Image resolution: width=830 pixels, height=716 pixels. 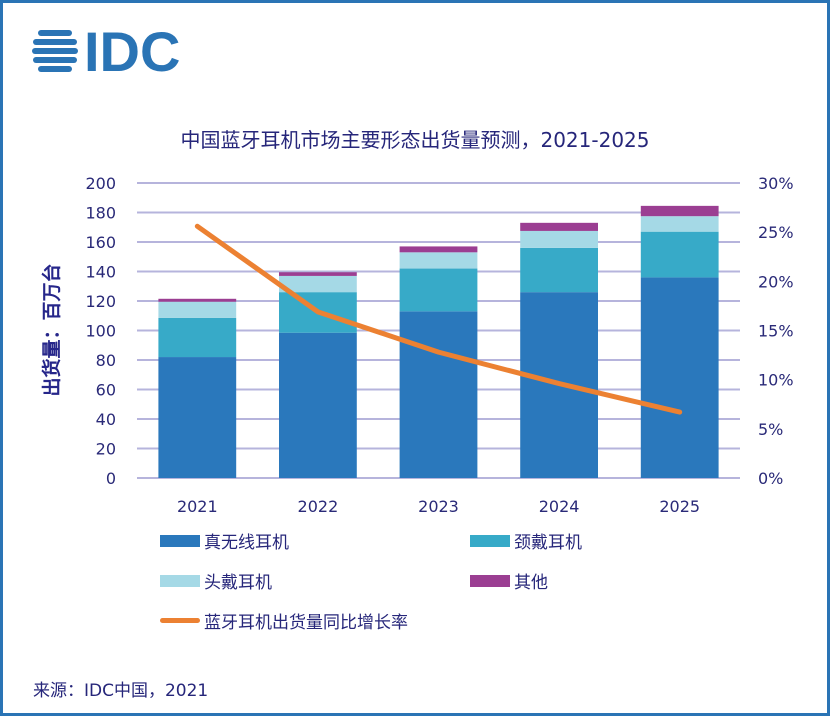 What do you see at coordinates (100, 301) in the screenshot?
I see `y-tick-label: 120` at bounding box center [100, 301].